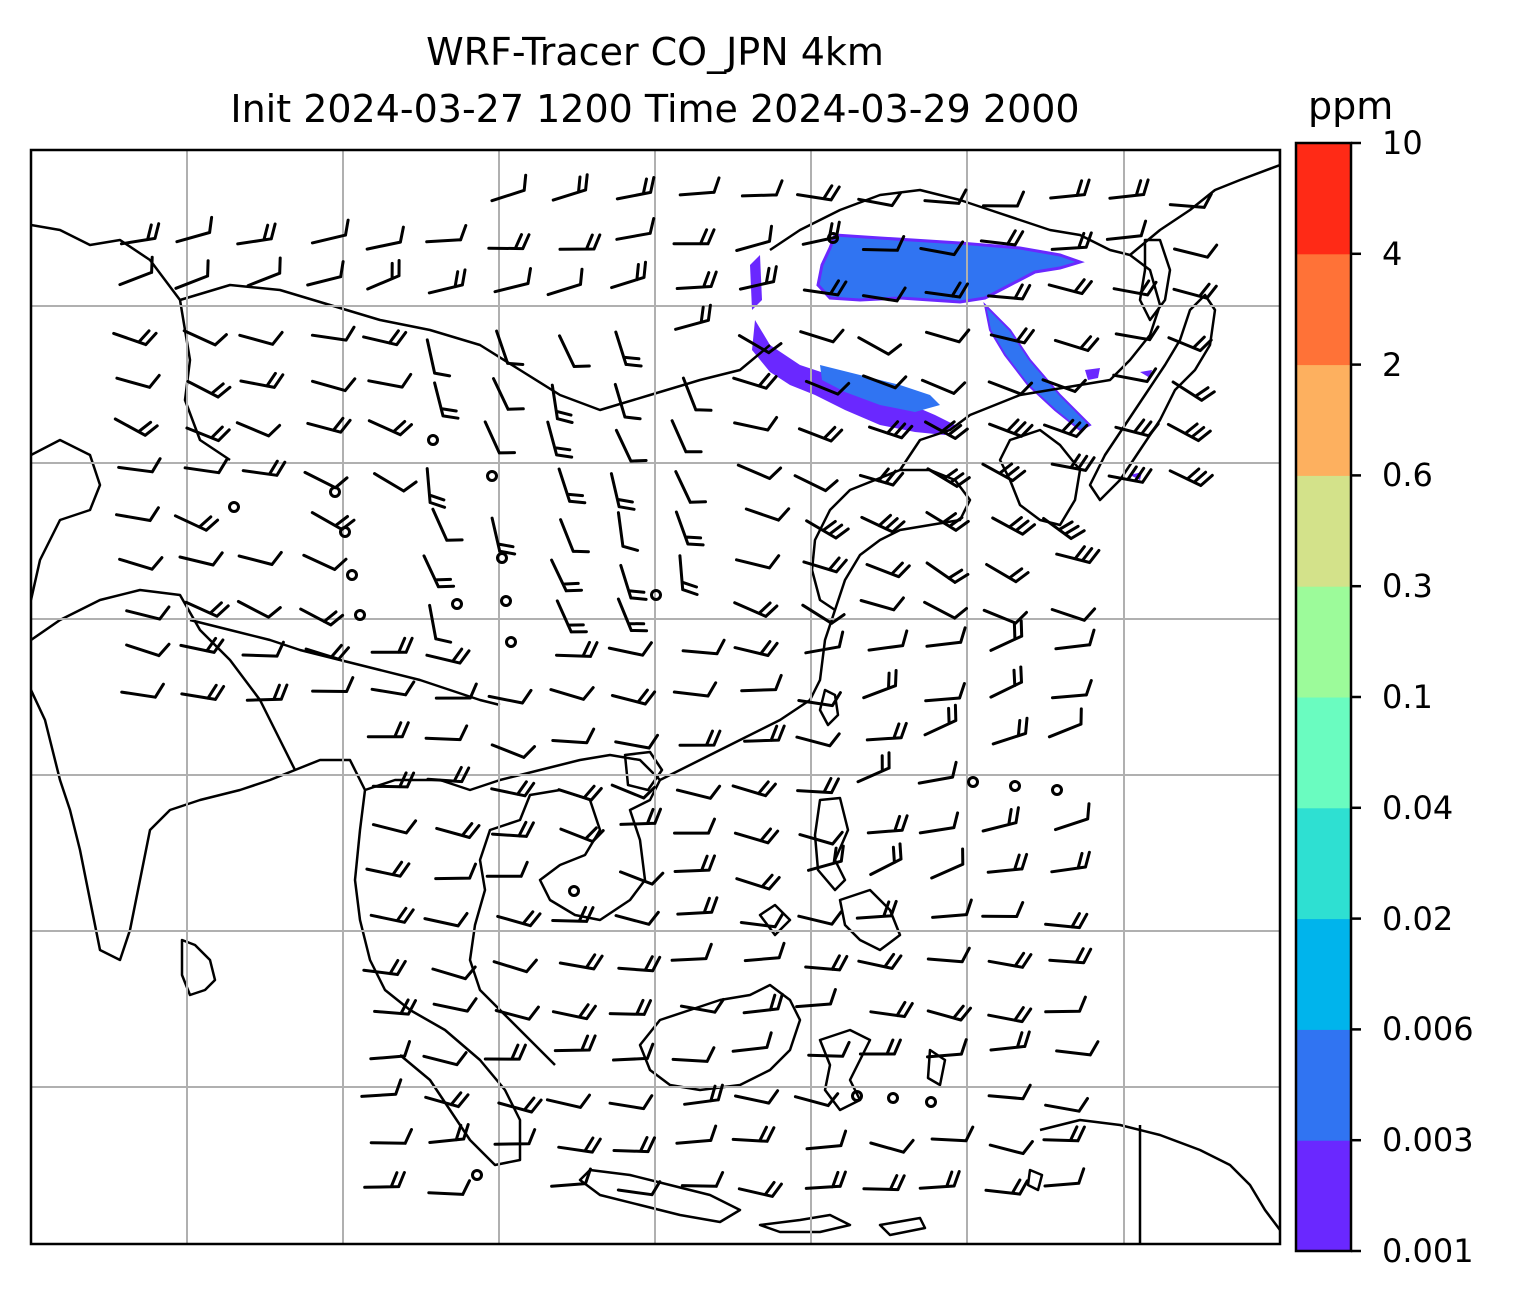 This screenshot has width=1528, height=1306. I want to click on coastline-mindanao, so click(870, 920).